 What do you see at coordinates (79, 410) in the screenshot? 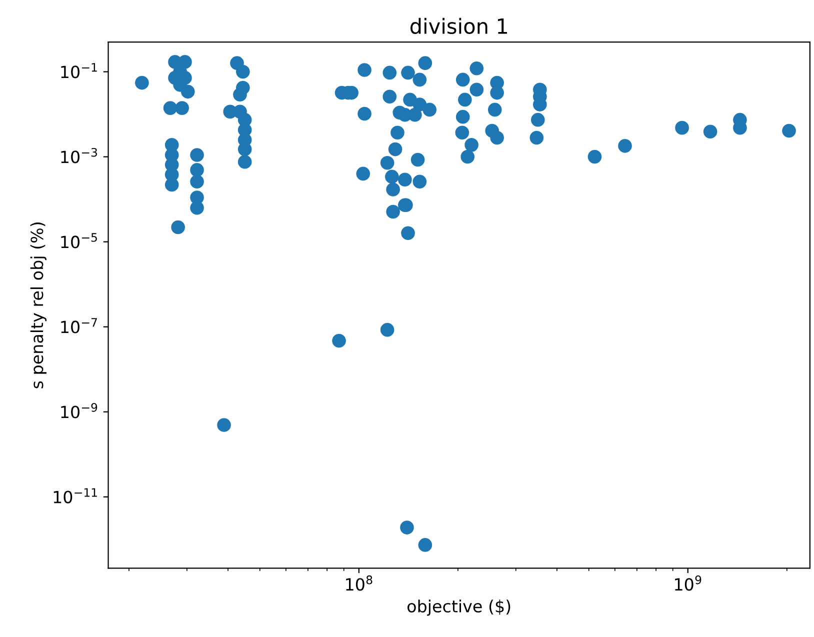
I see `y-tick-label: 10$^{−9}$` at bounding box center [79, 410].